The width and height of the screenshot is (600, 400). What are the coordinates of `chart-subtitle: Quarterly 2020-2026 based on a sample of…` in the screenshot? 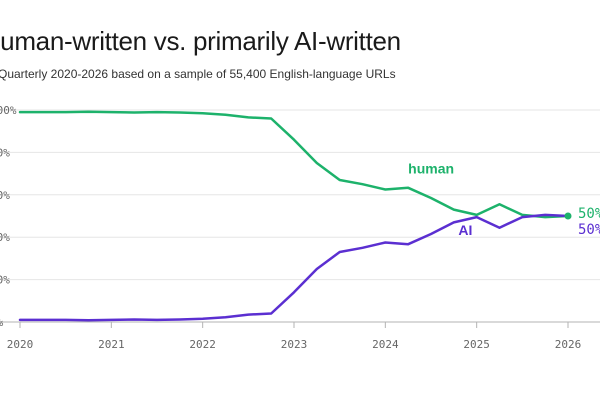 It's located at (198, 74).